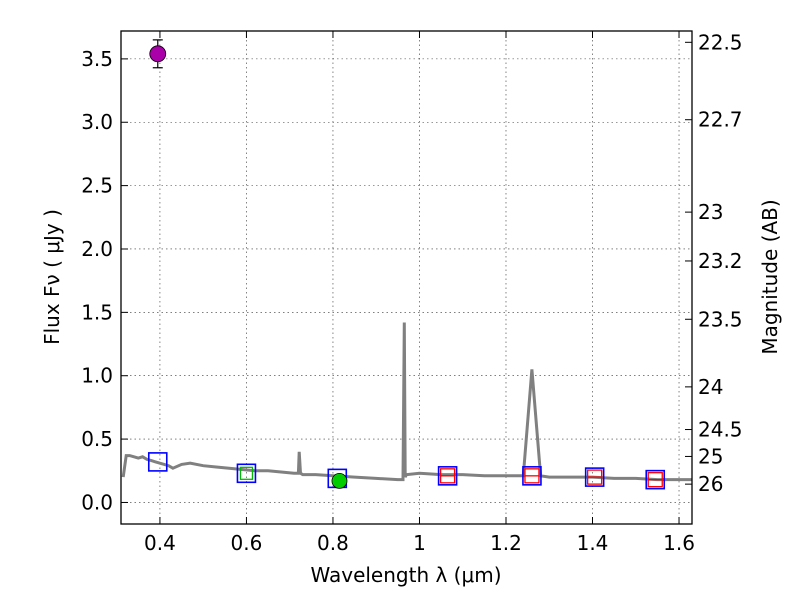 This screenshot has height=600, width=800. What do you see at coordinates (720, 261) in the screenshot?
I see `magnitude-tick-label: 23.2` at bounding box center [720, 261].